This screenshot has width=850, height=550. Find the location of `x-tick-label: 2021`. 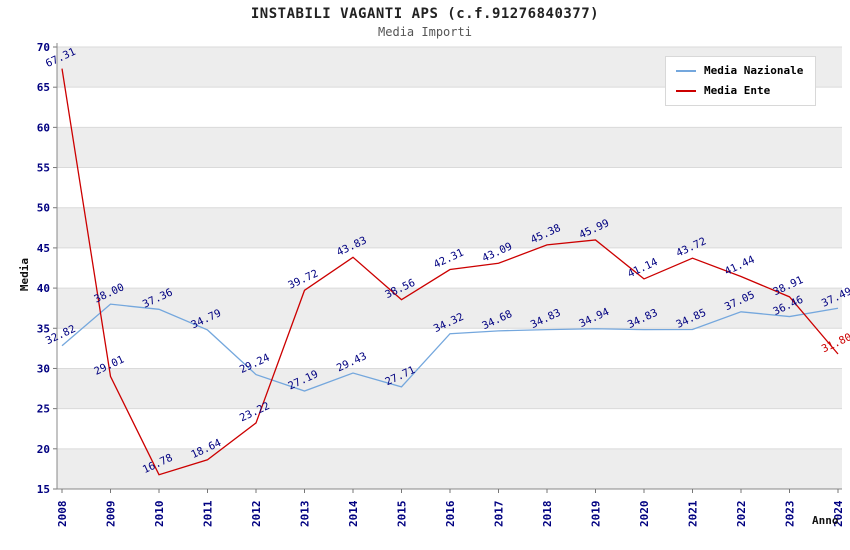

x-tick-label: 2021 is located at coordinates (693, 513).